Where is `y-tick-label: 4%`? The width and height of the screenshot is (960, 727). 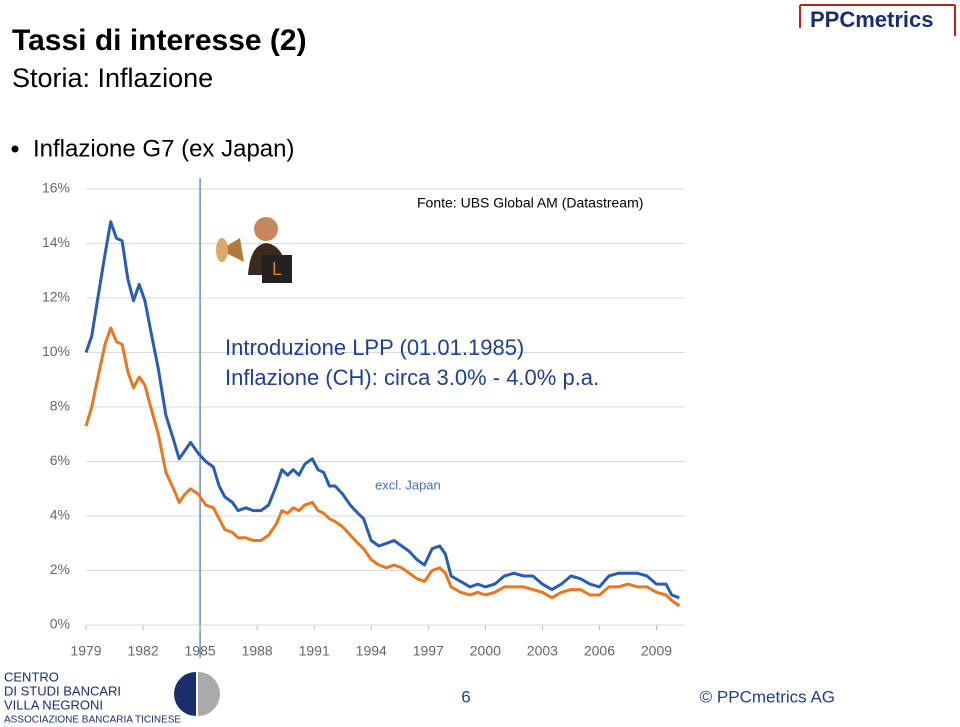 y-tick-label: 4% is located at coordinates (60, 515).